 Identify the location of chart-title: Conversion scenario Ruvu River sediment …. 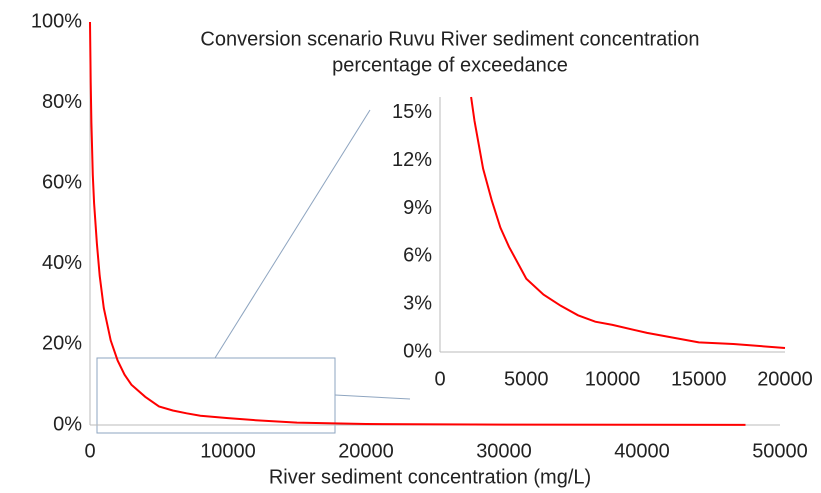
(449, 39).